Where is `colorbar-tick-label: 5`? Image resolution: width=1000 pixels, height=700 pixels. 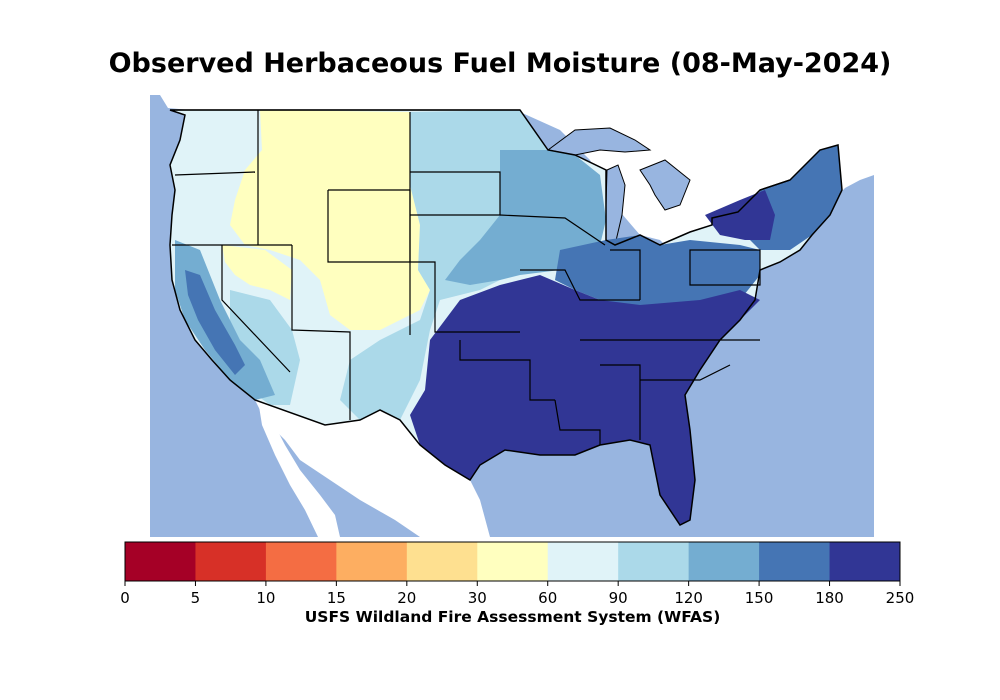 colorbar-tick-label: 5 is located at coordinates (196, 598).